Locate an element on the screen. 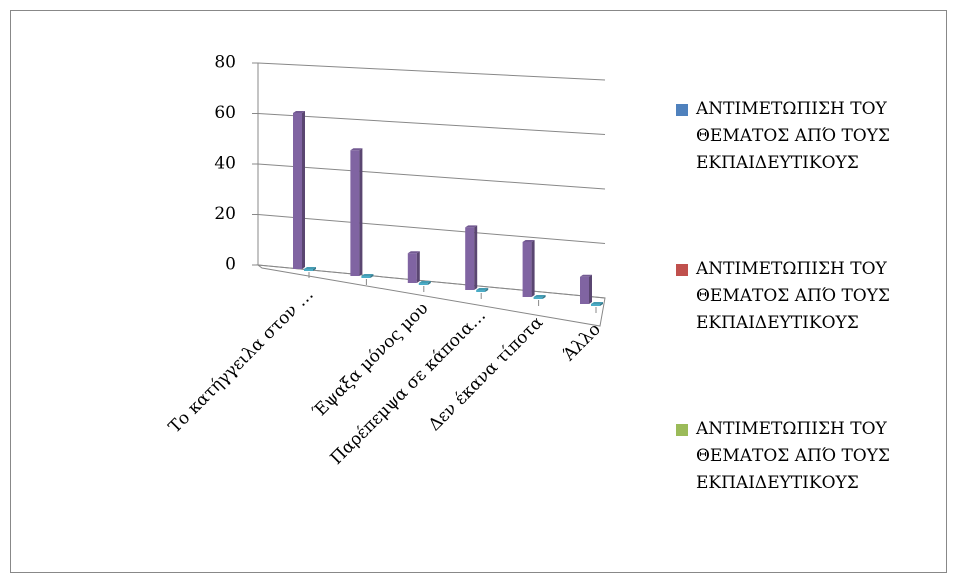 The width and height of the screenshot is (957, 583). y-tick-label: 20 is located at coordinates (225, 214).